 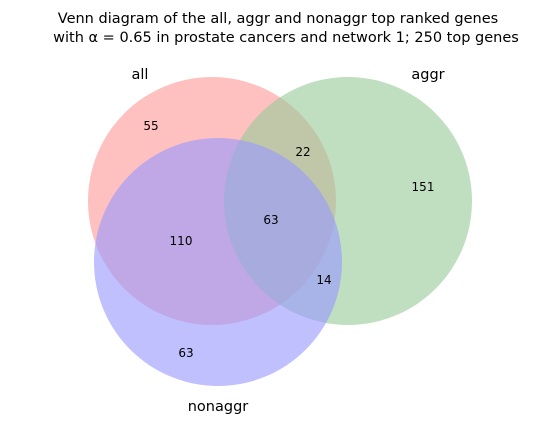 What do you see at coordinates (150, 126) in the screenshot?
I see `region-label-all-only: 55` at bounding box center [150, 126].